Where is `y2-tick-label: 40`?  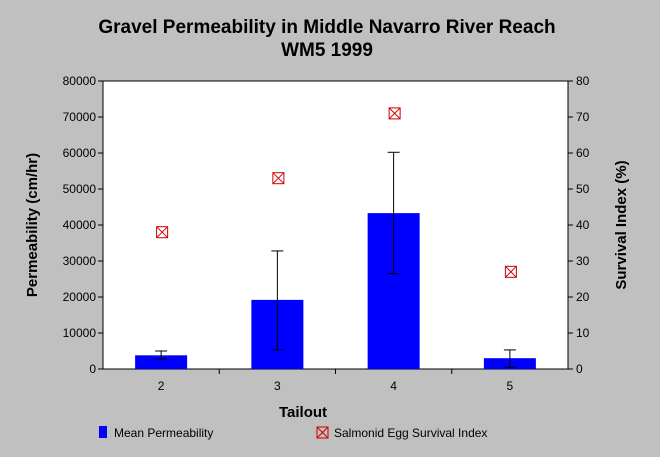
y2-tick-label: 40 is located at coordinates (583, 225).